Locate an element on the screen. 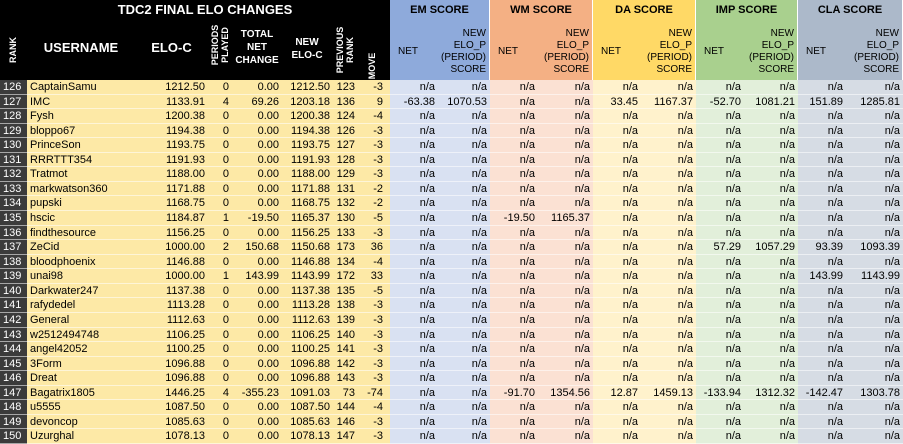 This screenshot has width=903, height=444. column-header: MOVE is located at coordinates (372, 66).